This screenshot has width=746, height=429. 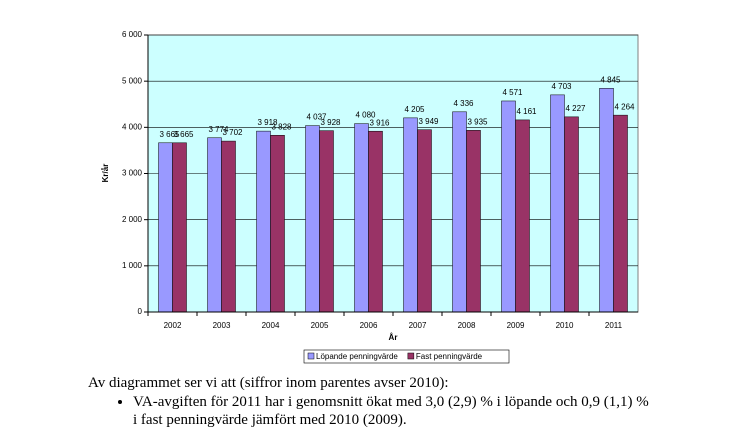 I want to click on value-label: 3 949, so click(x=428, y=121).